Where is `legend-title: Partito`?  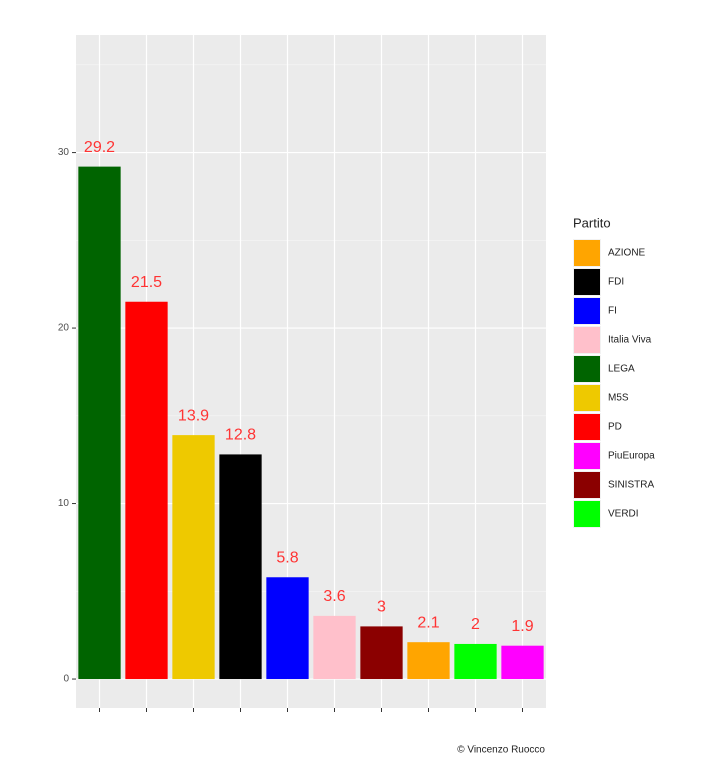 legend-title: Partito is located at coordinates (592, 222).